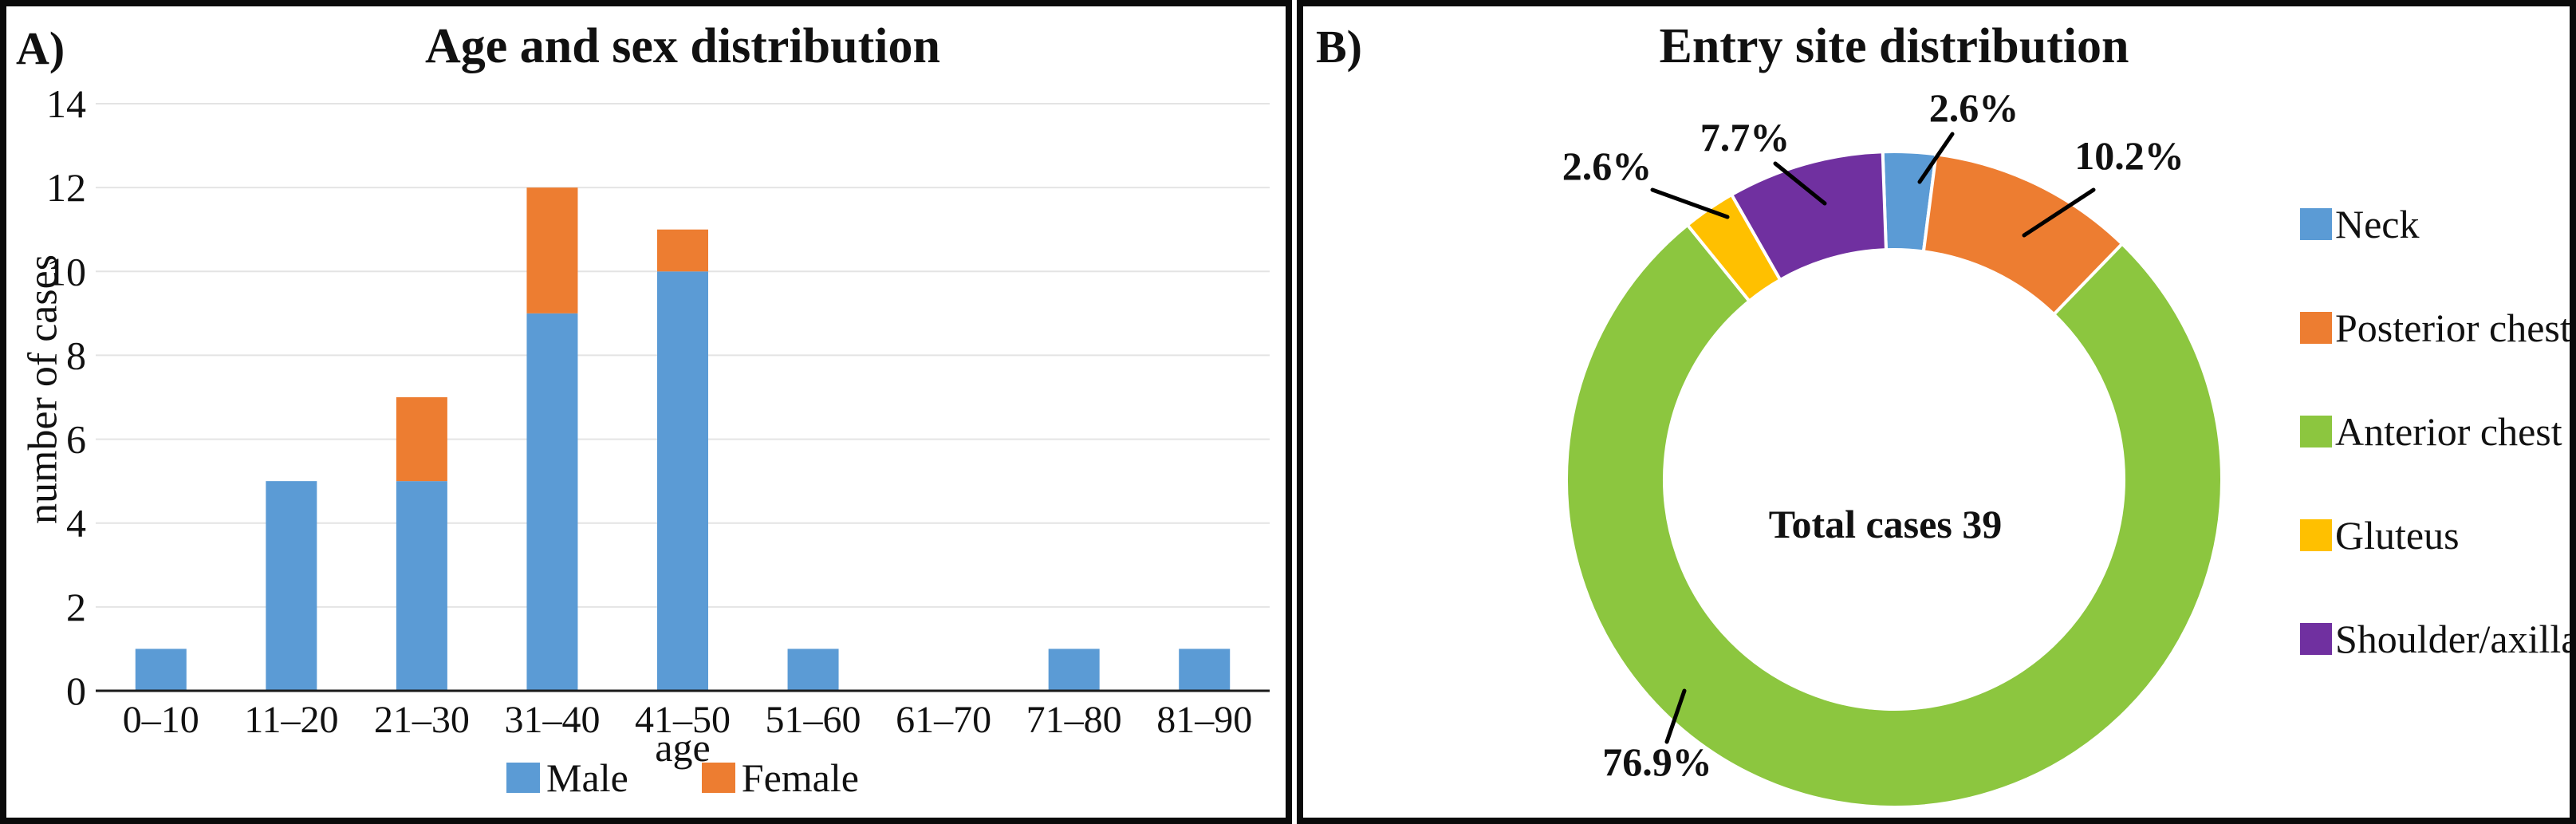  Describe the element at coordinates (66, 104) in the screenshot. I see `y-tick-label: 14` at that location.